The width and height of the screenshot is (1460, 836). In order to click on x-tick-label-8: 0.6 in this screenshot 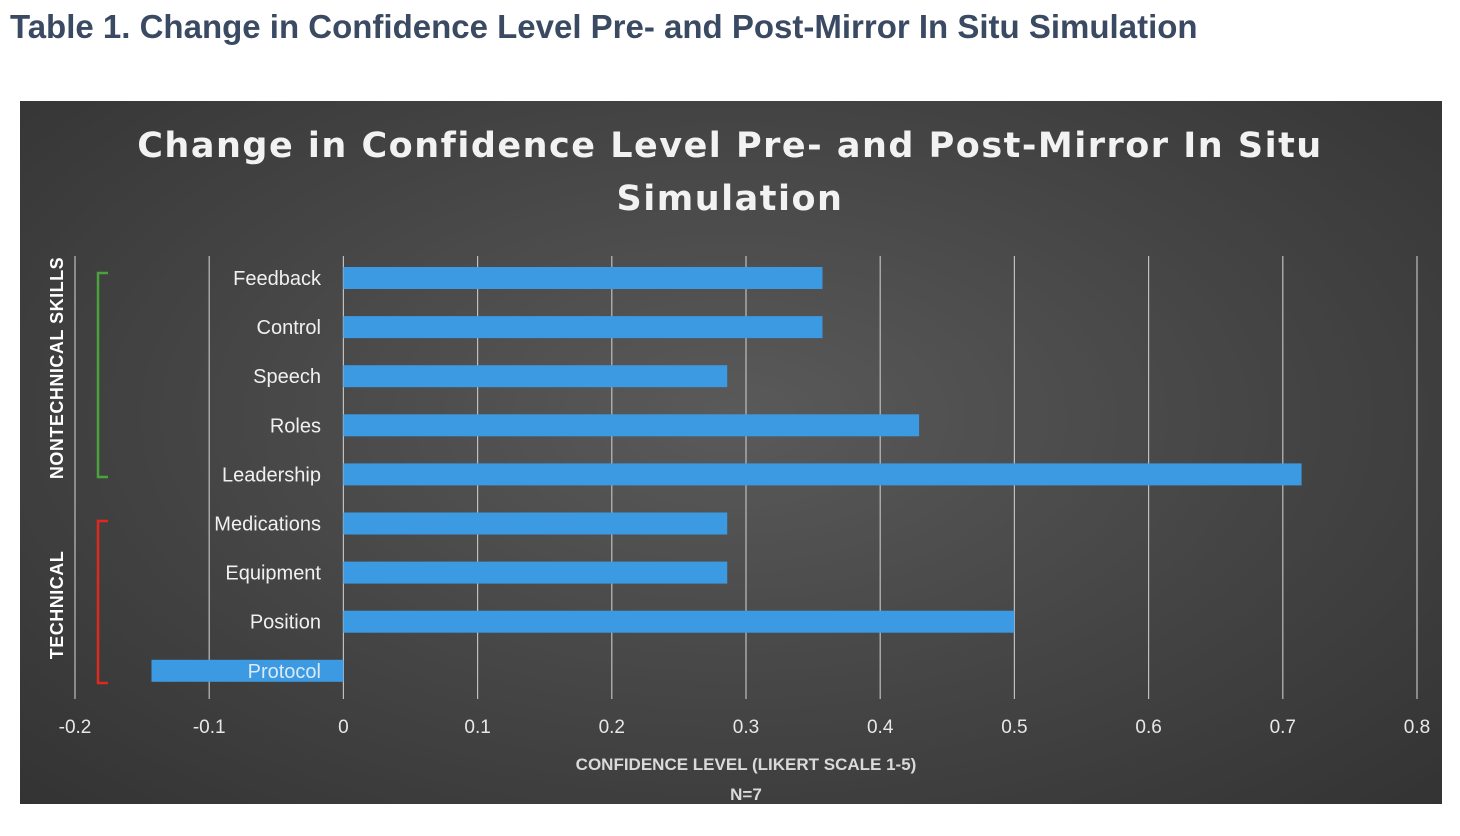, I will do `click(1148, 727)`.